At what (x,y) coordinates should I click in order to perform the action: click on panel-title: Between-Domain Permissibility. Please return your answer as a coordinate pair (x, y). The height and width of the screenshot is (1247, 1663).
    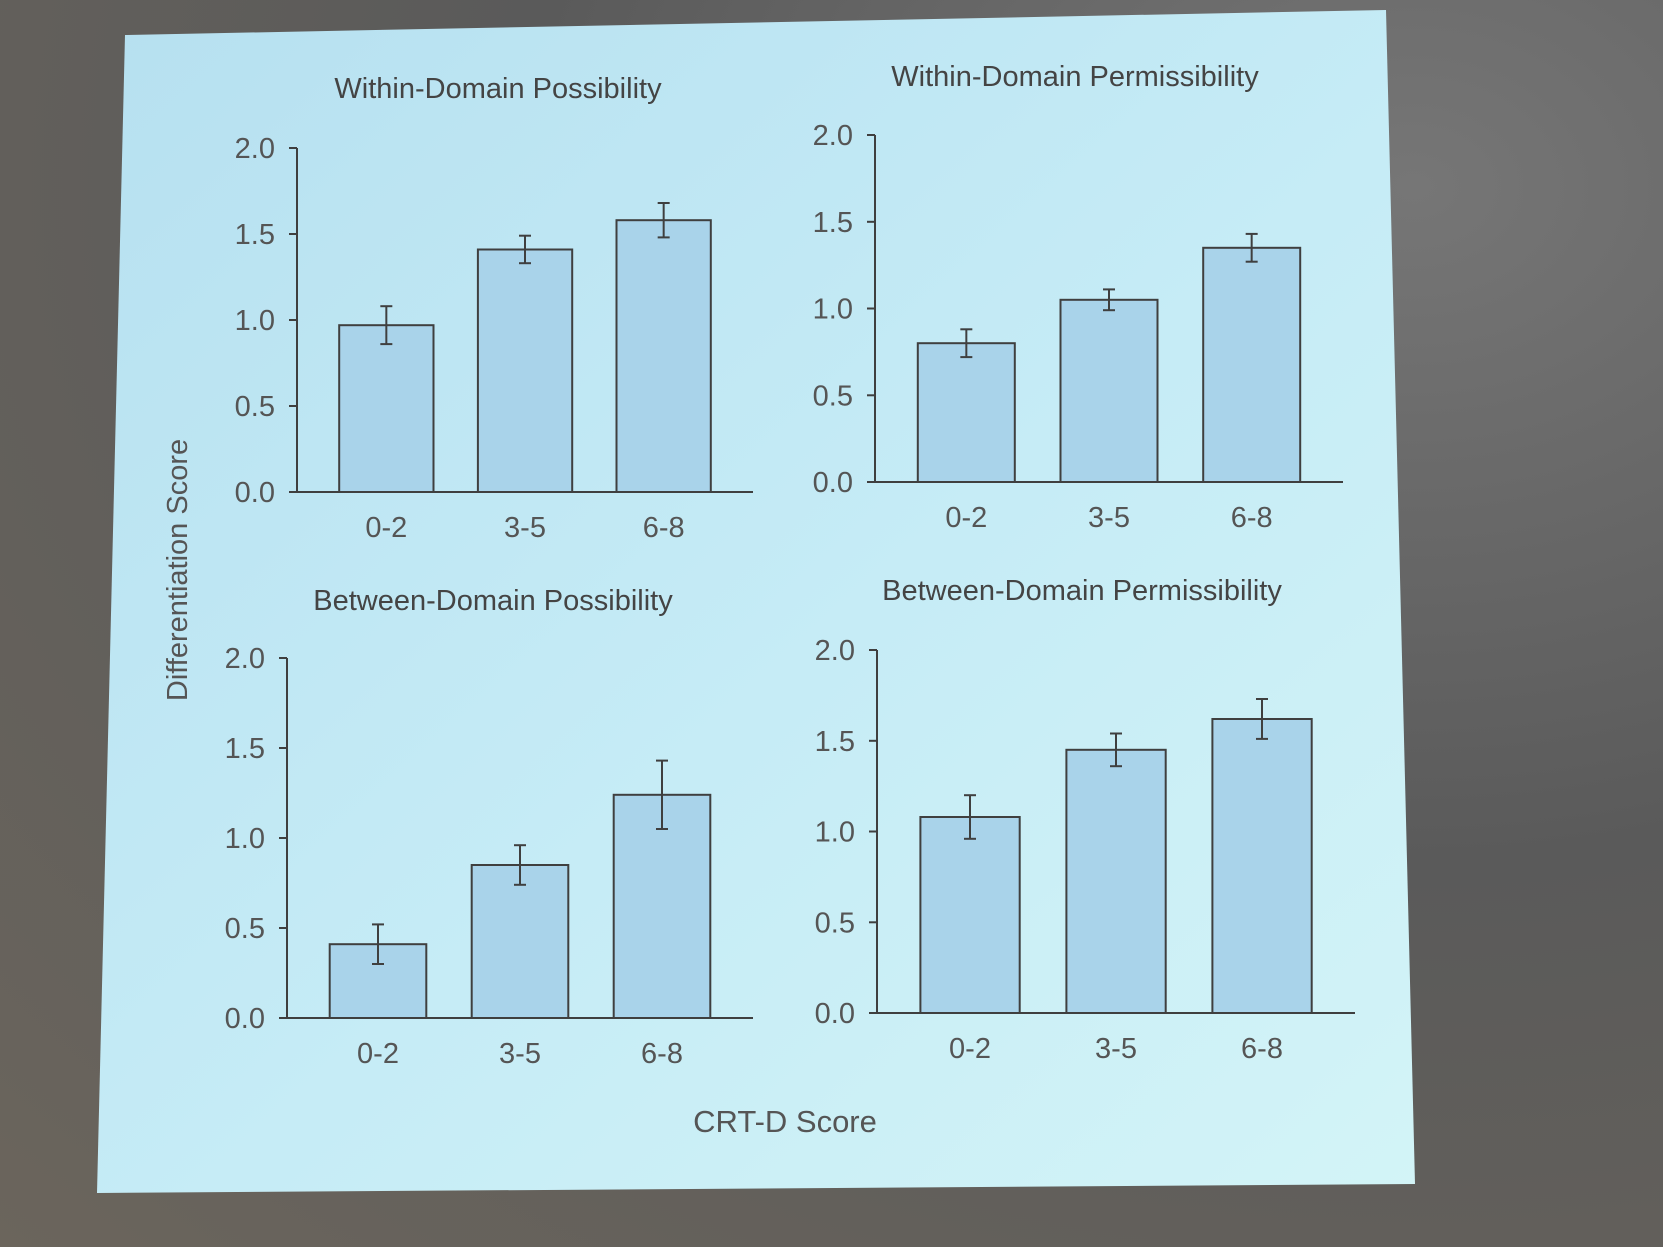
    Looking at the image, I should click on (1082, 591).